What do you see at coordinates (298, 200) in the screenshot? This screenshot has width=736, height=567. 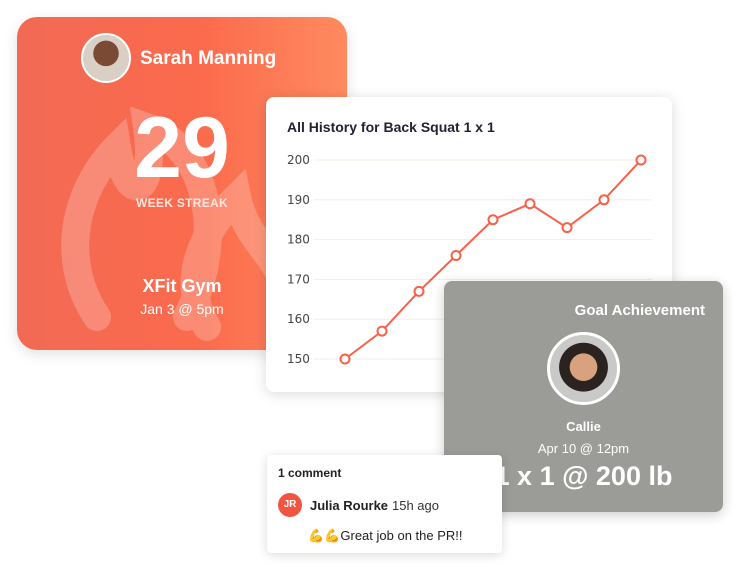 I see `y-tick-label: 190` at bounding box center [298, 200].